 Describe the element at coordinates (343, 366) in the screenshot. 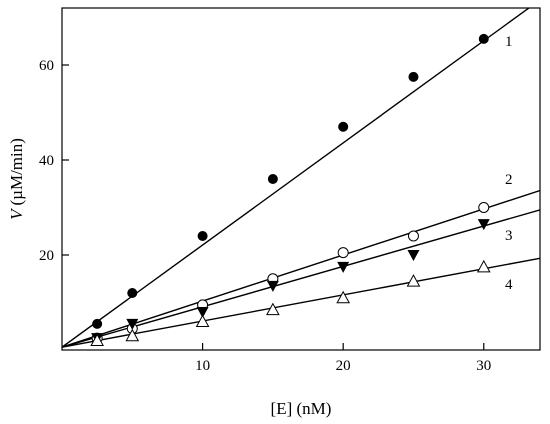

I see `x-tick-label: 20` at that location.